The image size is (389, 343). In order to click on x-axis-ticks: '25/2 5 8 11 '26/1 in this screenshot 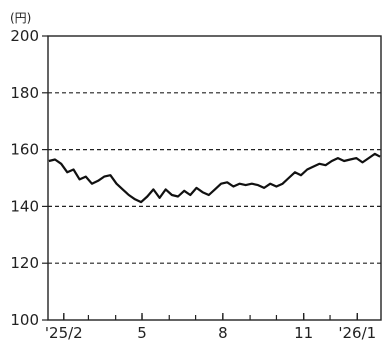, I will do `click(210, 327)`.